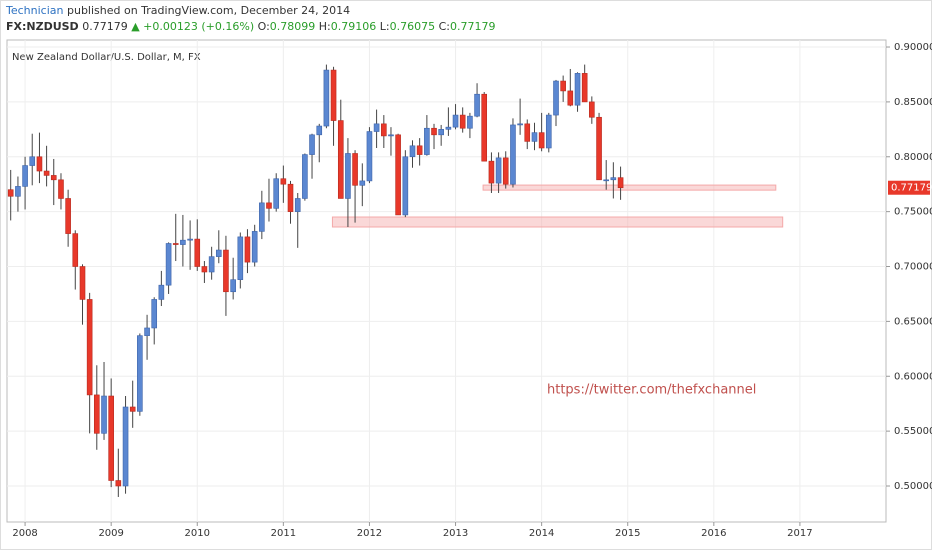  I want to click on y-tick-label: 0.85000, so click(913, 102).